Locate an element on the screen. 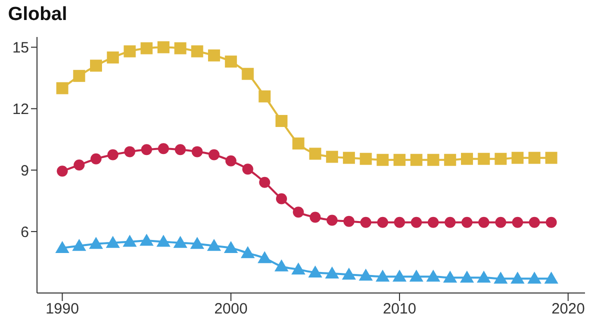  x-tick-label: 1990 is located at coordinates (62, 309).